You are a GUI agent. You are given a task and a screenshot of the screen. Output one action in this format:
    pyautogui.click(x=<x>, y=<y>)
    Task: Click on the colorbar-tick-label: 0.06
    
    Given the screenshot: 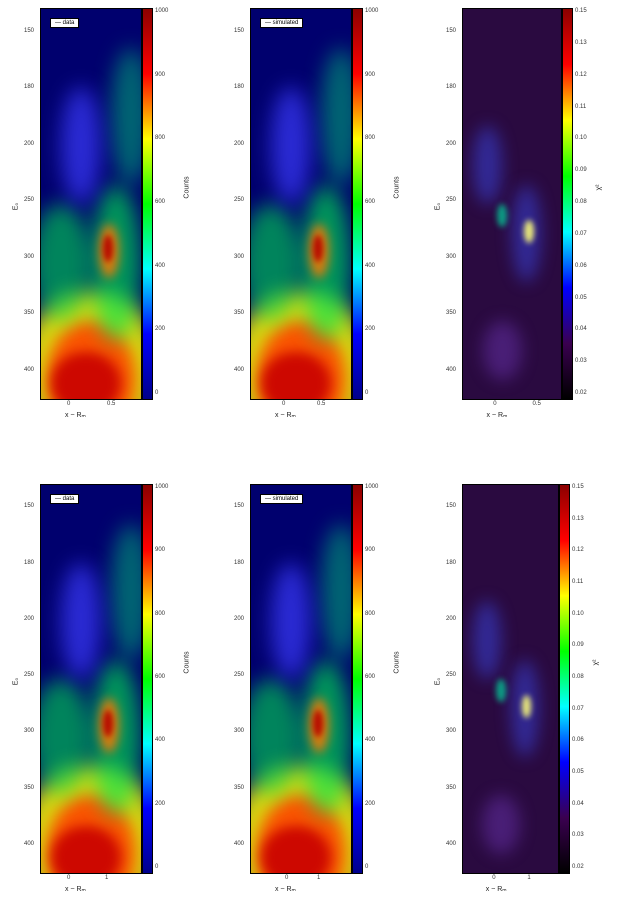 What is the action you would take?
    pyautogui.click(x=578, y=740)
    